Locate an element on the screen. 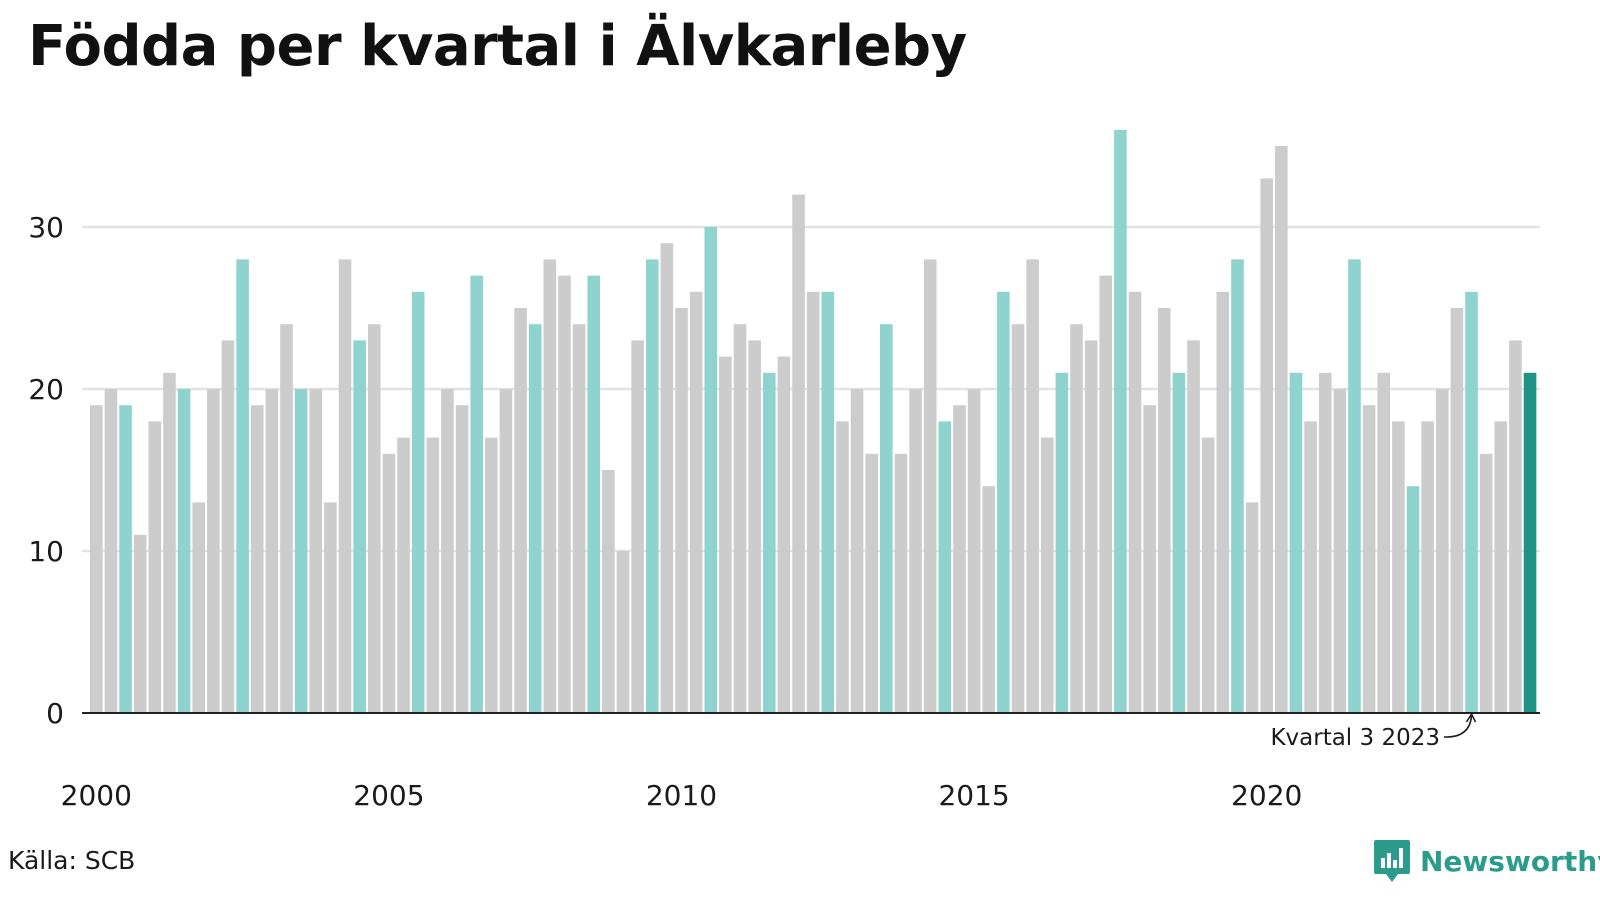  chart-title: Födda per kvartal i Älvkarleby is located at coordinates (497, 46).